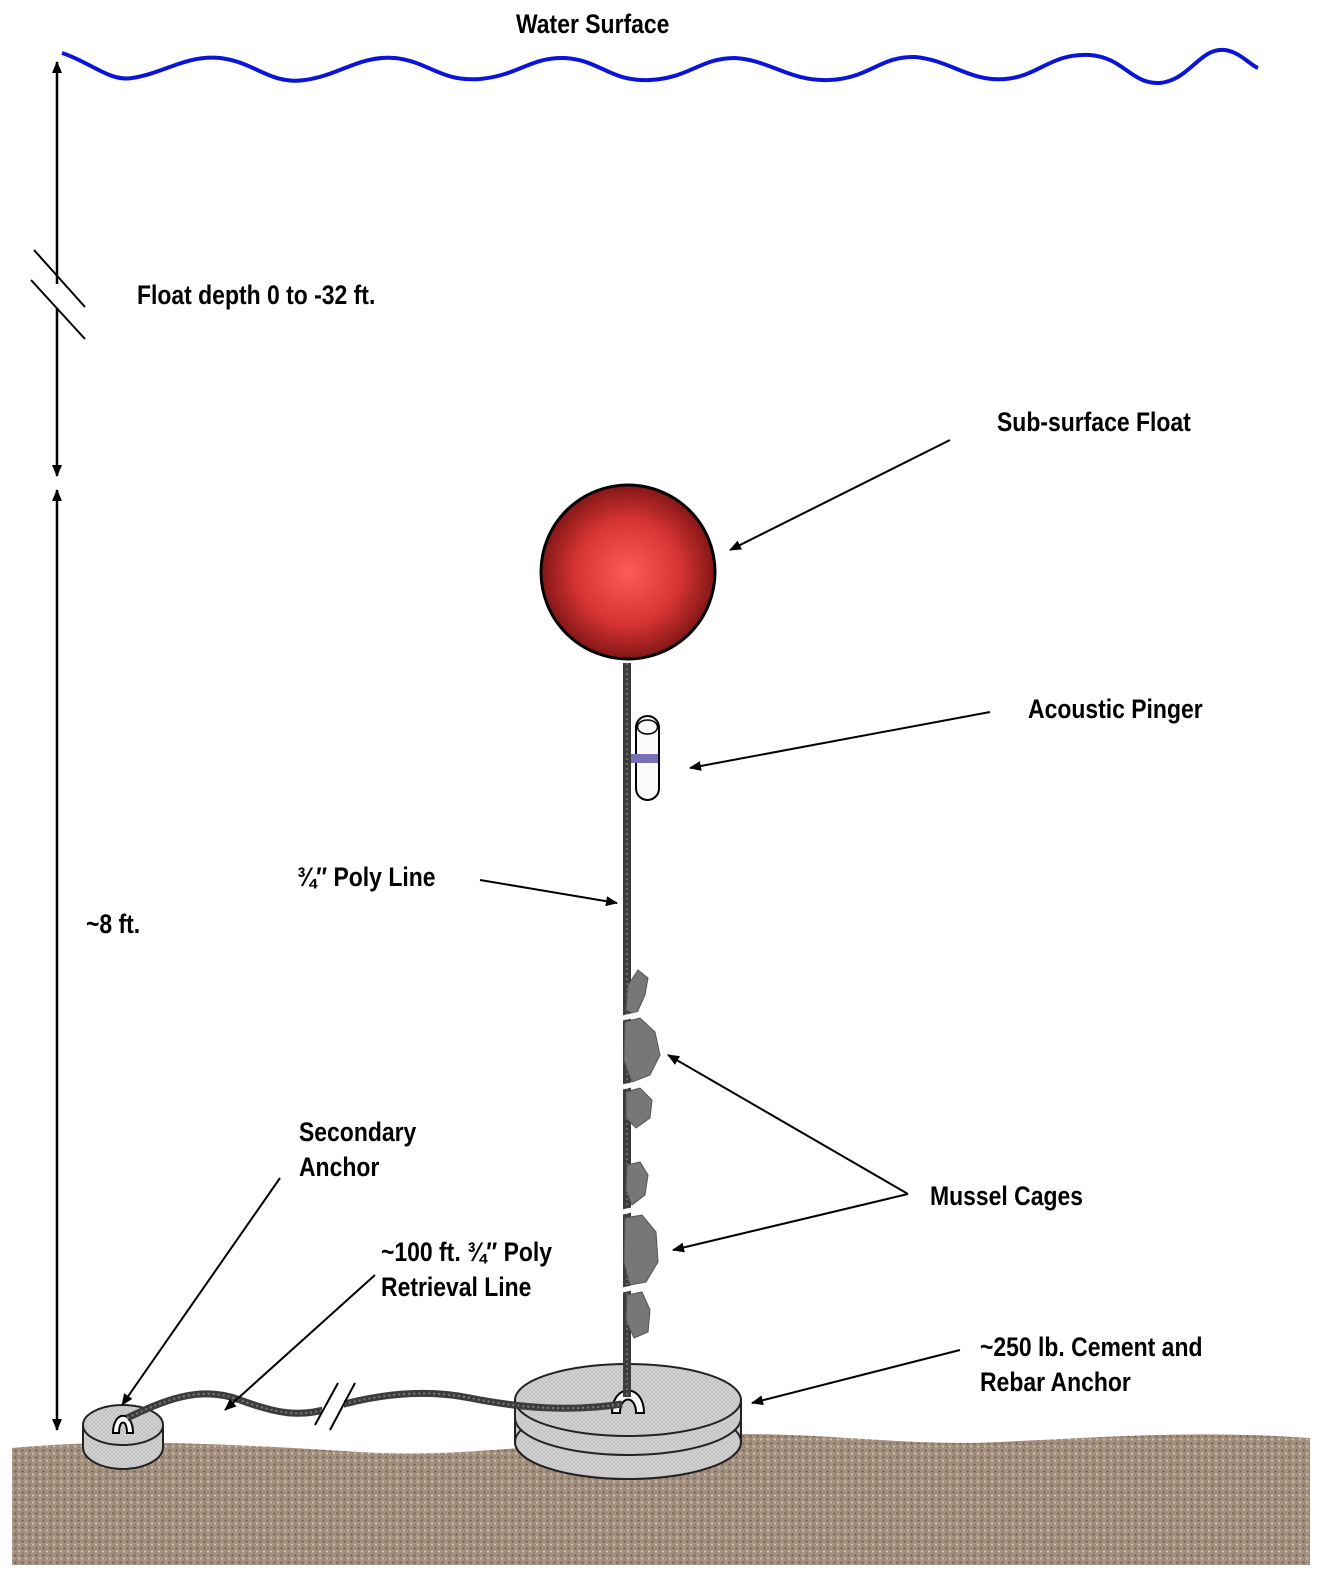  Describe the element at coordinates (113, 924) in the screenshot. I see `height-label: ~8 ft.` at that location.